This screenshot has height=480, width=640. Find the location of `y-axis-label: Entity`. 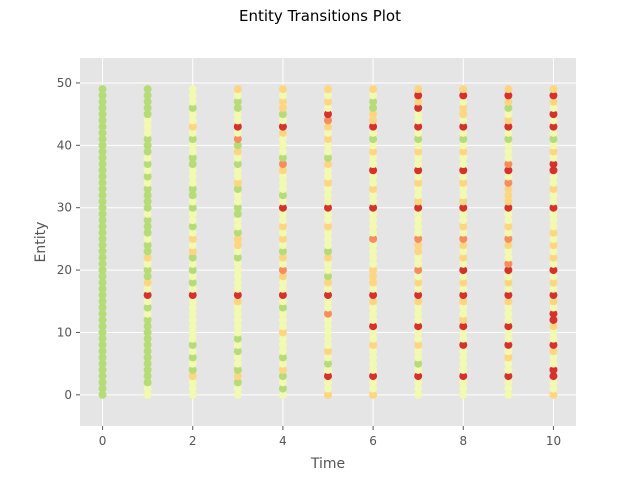

y-axis-label: Entity is located at coordinates (41, 242).